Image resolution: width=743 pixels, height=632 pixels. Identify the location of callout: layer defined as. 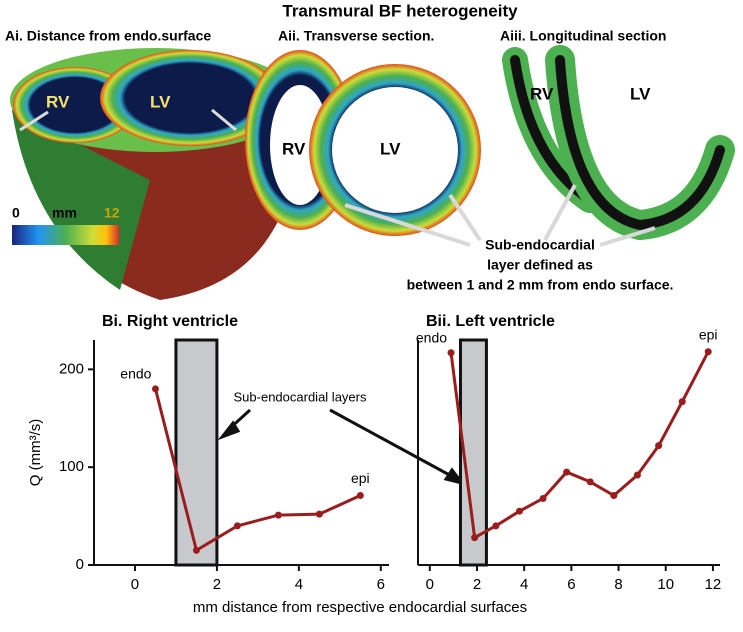
(540, 265).